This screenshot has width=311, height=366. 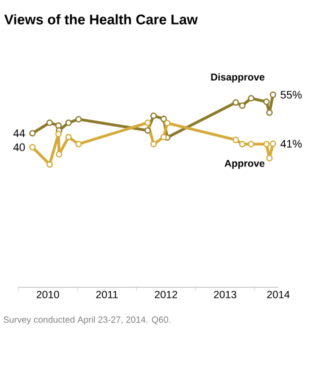 I want to click on x-tick-label: 2010, so click(x=48, y=294).